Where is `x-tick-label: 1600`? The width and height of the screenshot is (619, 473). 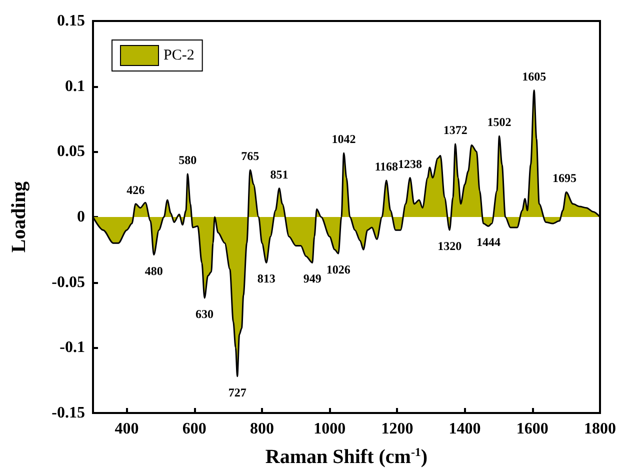 x-tick-label: 1600 is located at coordinates (532, 429).